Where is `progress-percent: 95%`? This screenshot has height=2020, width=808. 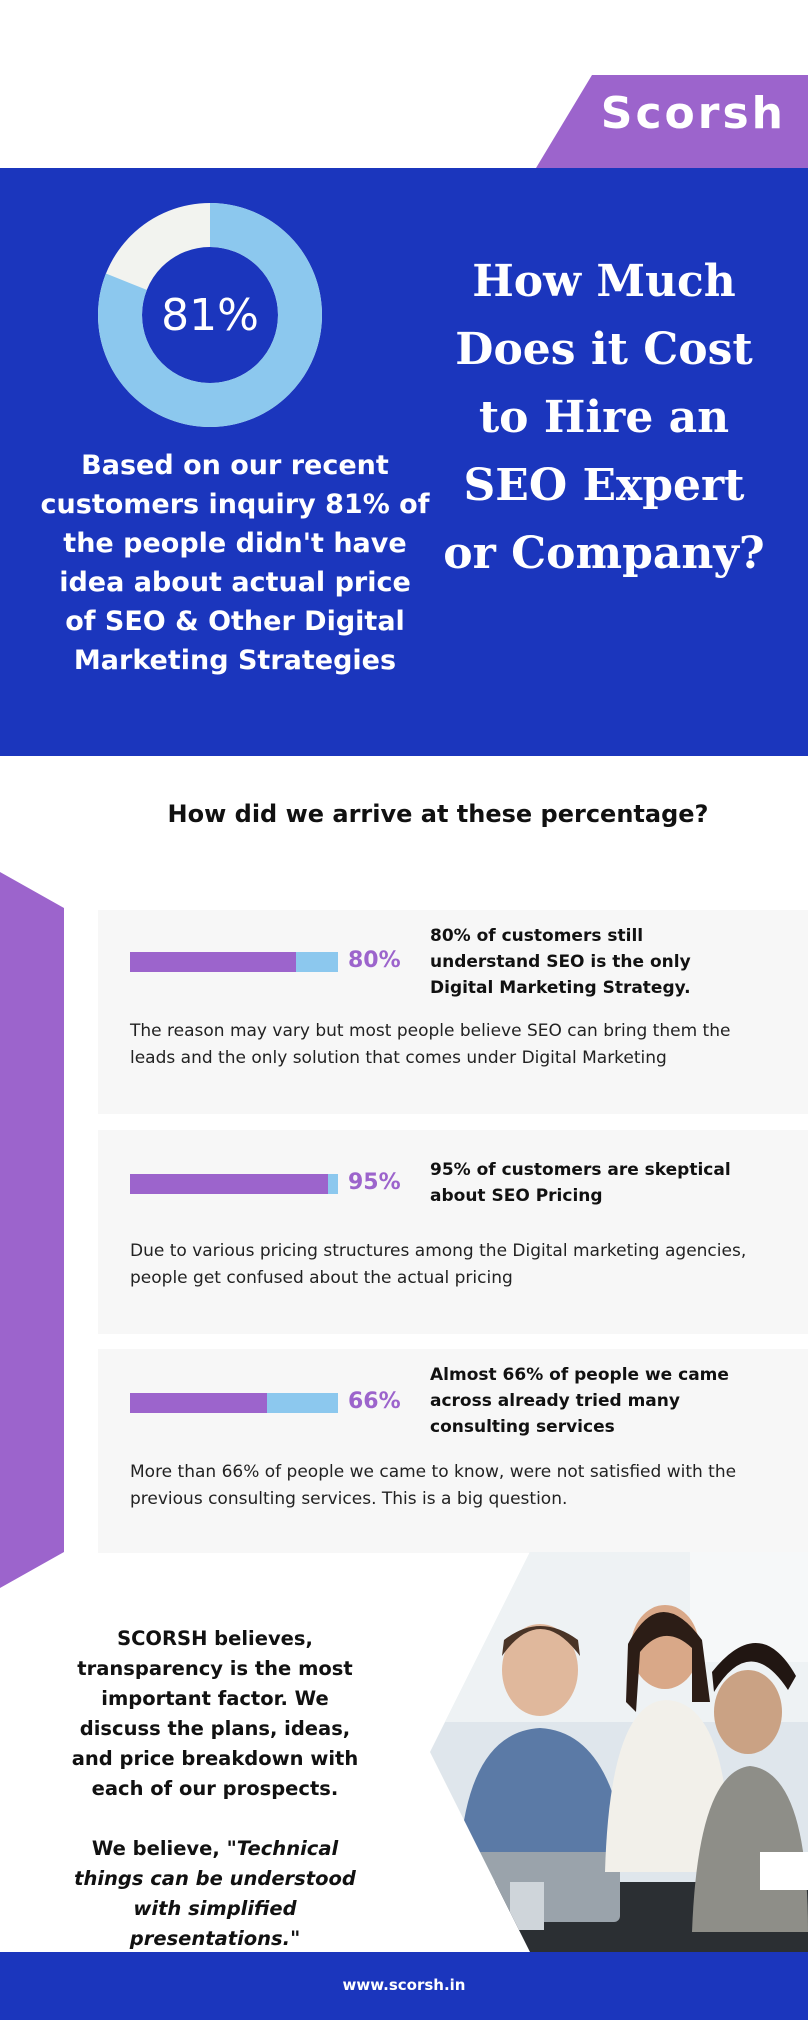
progress-percent: 95% is located at coordinates (374, 1182).